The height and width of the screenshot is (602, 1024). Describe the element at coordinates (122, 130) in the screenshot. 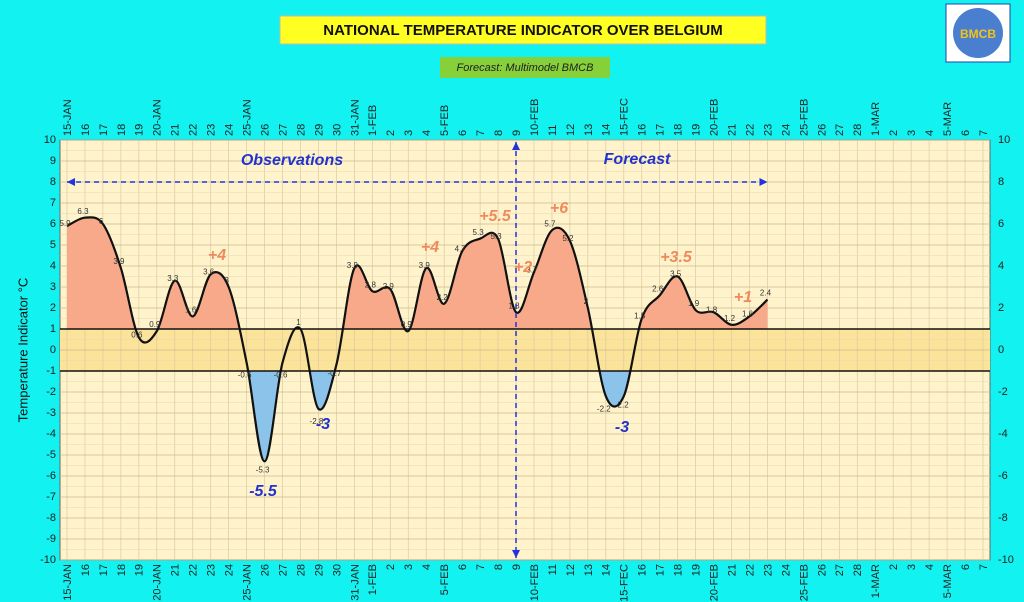

I see `x-tick-label-top: 18` at that location.